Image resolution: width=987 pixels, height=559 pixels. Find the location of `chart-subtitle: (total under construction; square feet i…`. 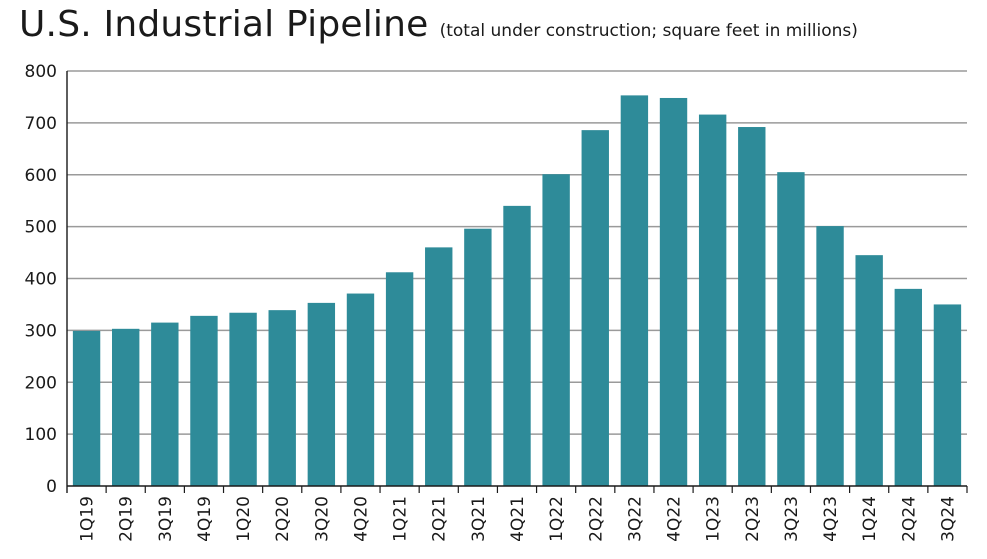

chart-subtitle: (total under construction; square feet i… is located at coordinates (648, 31).